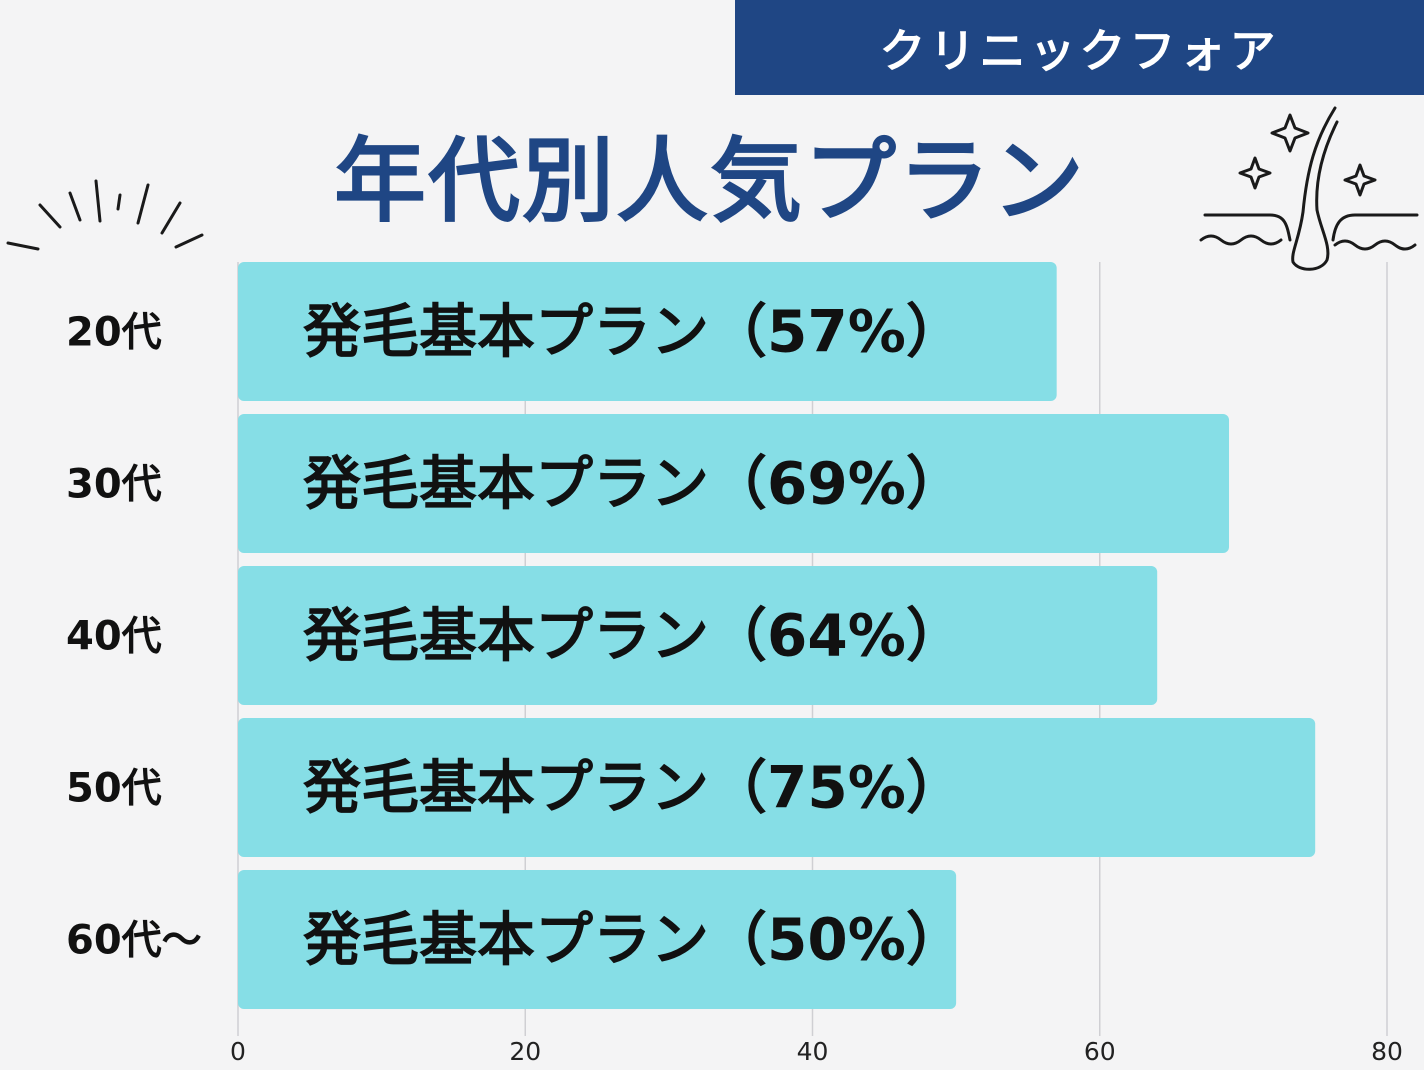 Image resolution: width=1424 pixels, height=1070 pixels. Describe the element at coordinates (709, 181) in the screenshot. I see `chart-title: 年代別人気プラン` at that location.